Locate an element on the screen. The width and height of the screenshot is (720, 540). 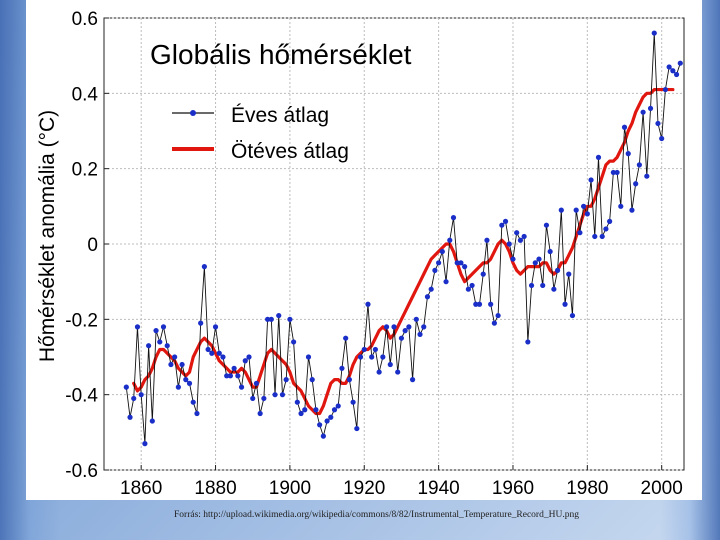
y-tick-label: 0.4 is located at coordinates (85, 94).